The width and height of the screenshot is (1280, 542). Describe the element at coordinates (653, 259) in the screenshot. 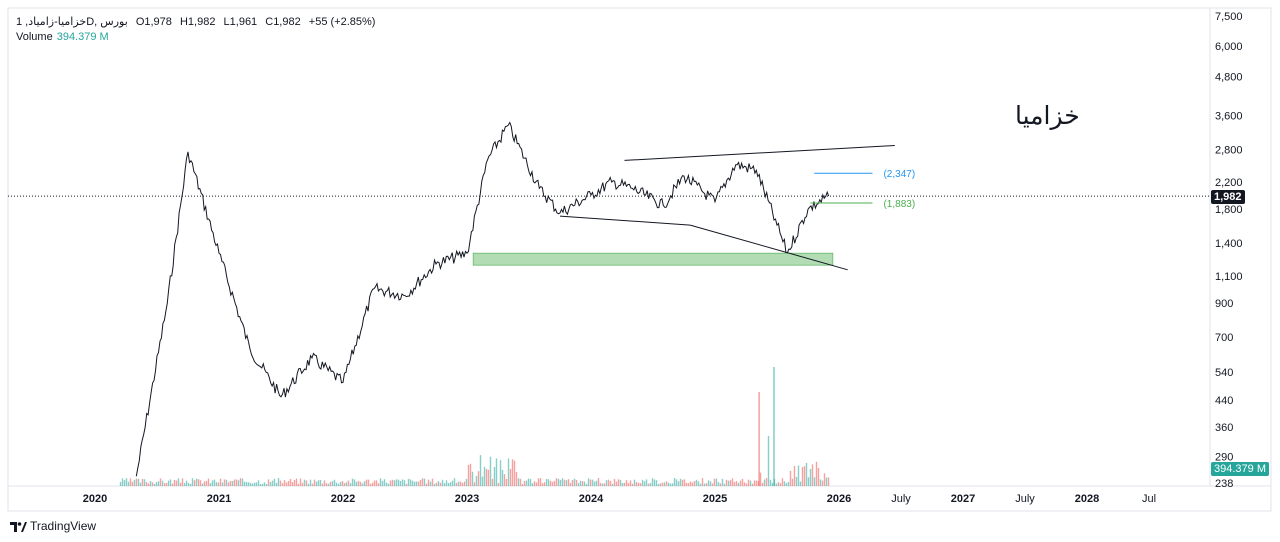

I see `demand-zone` at that location.